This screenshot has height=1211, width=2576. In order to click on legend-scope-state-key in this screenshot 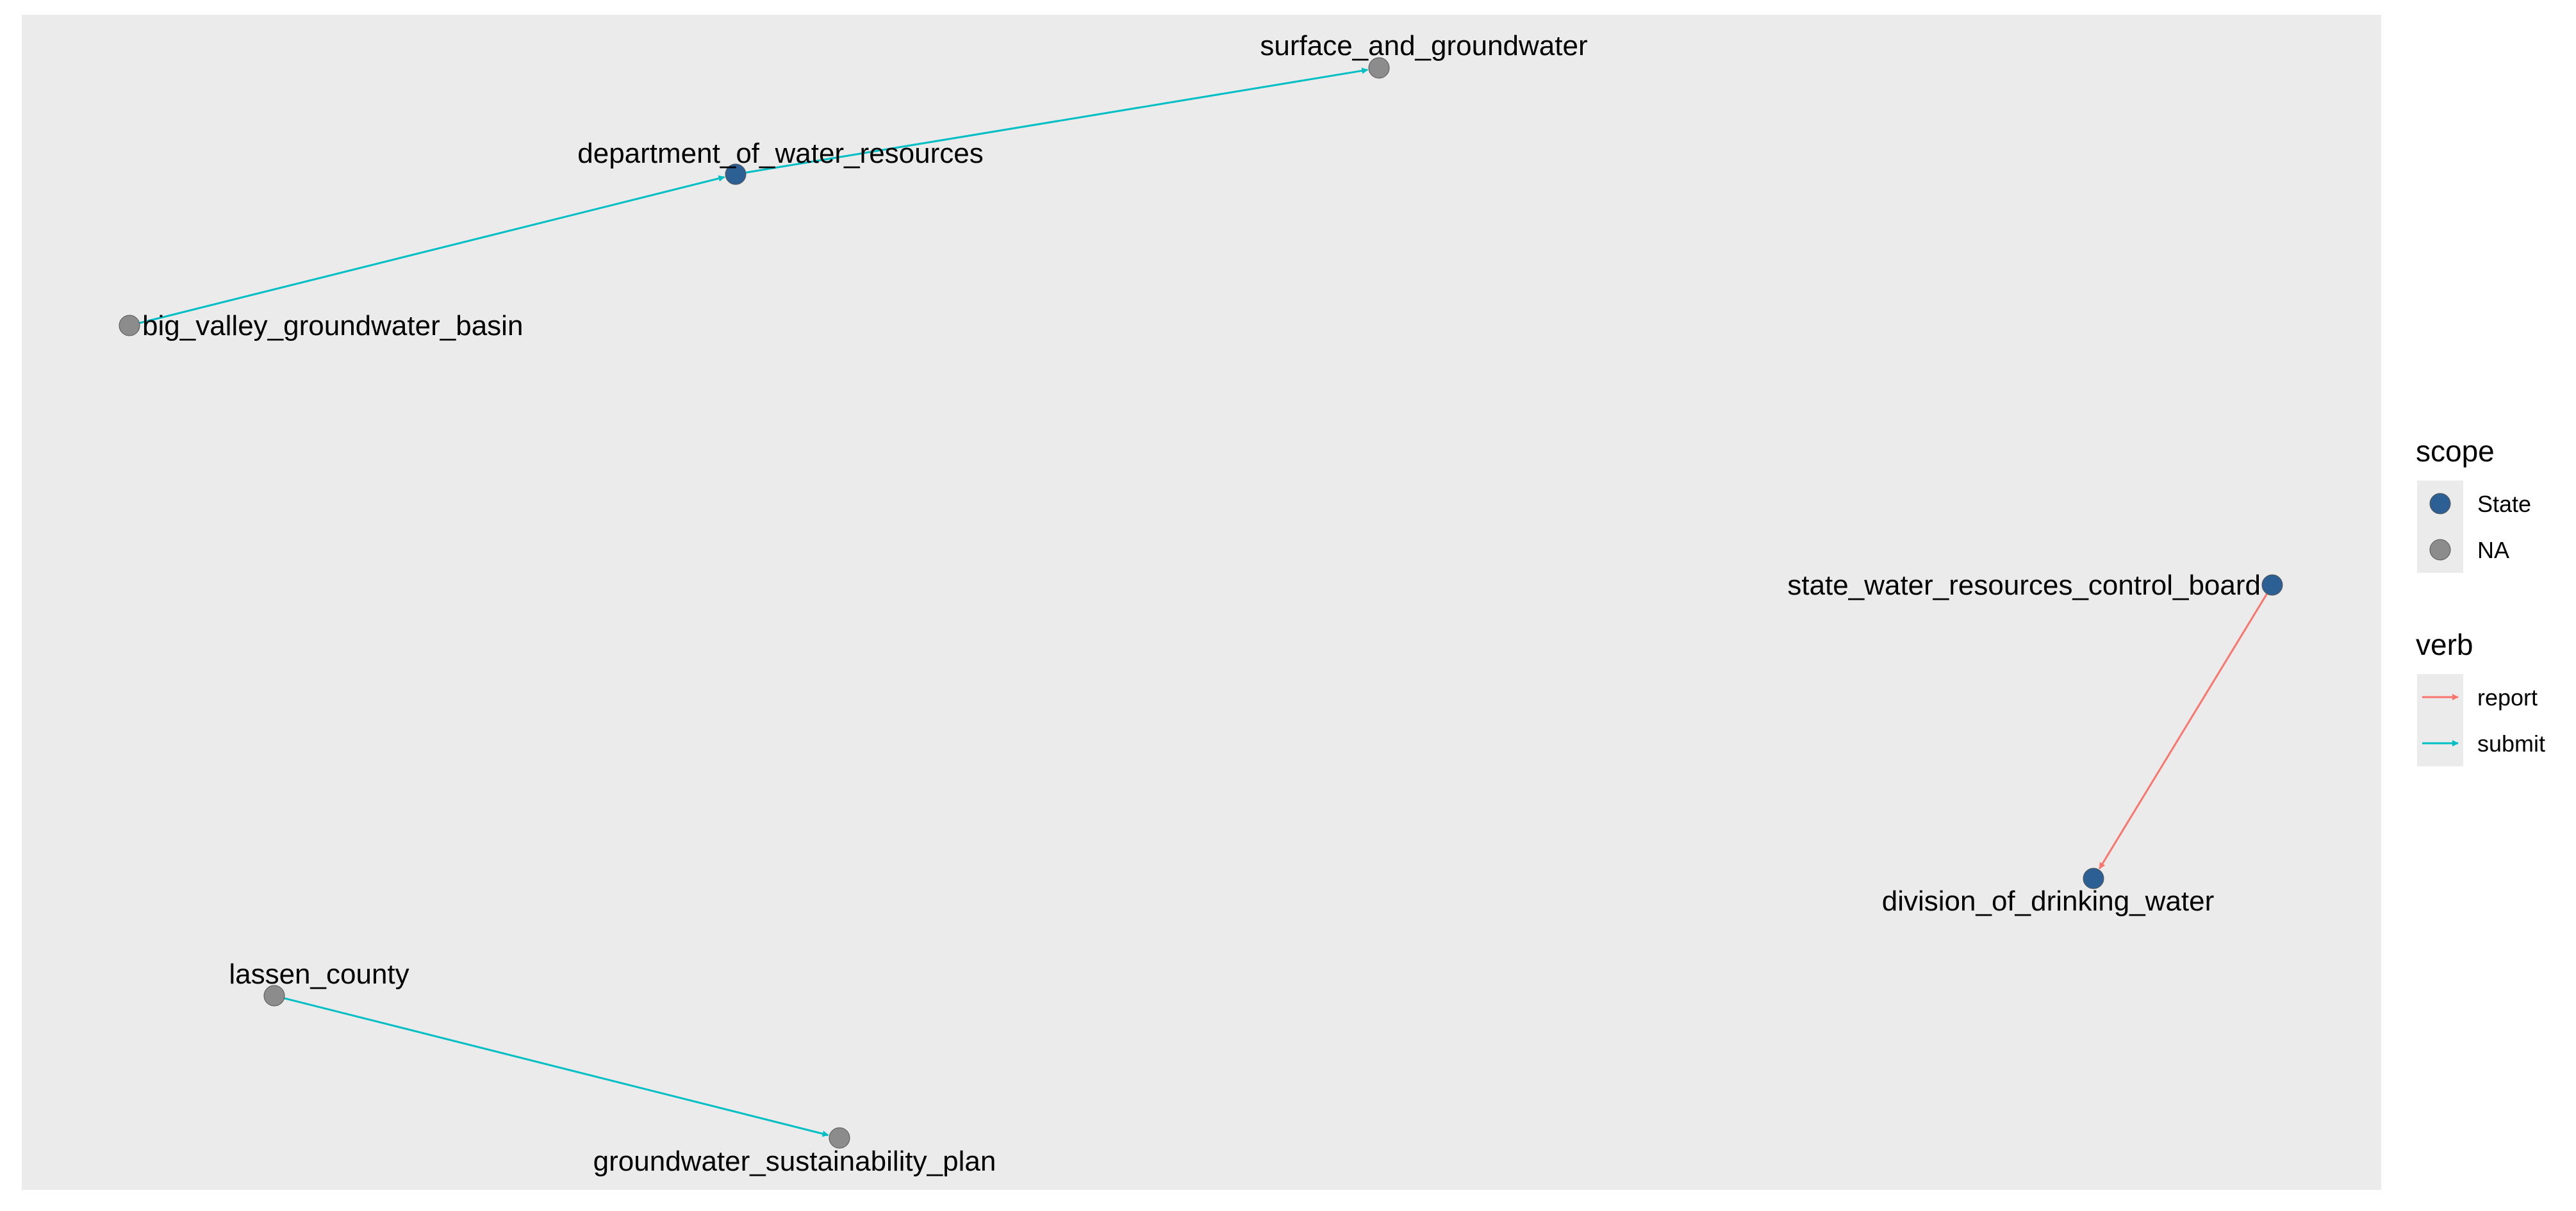, I will do `click(2440, 504)`.